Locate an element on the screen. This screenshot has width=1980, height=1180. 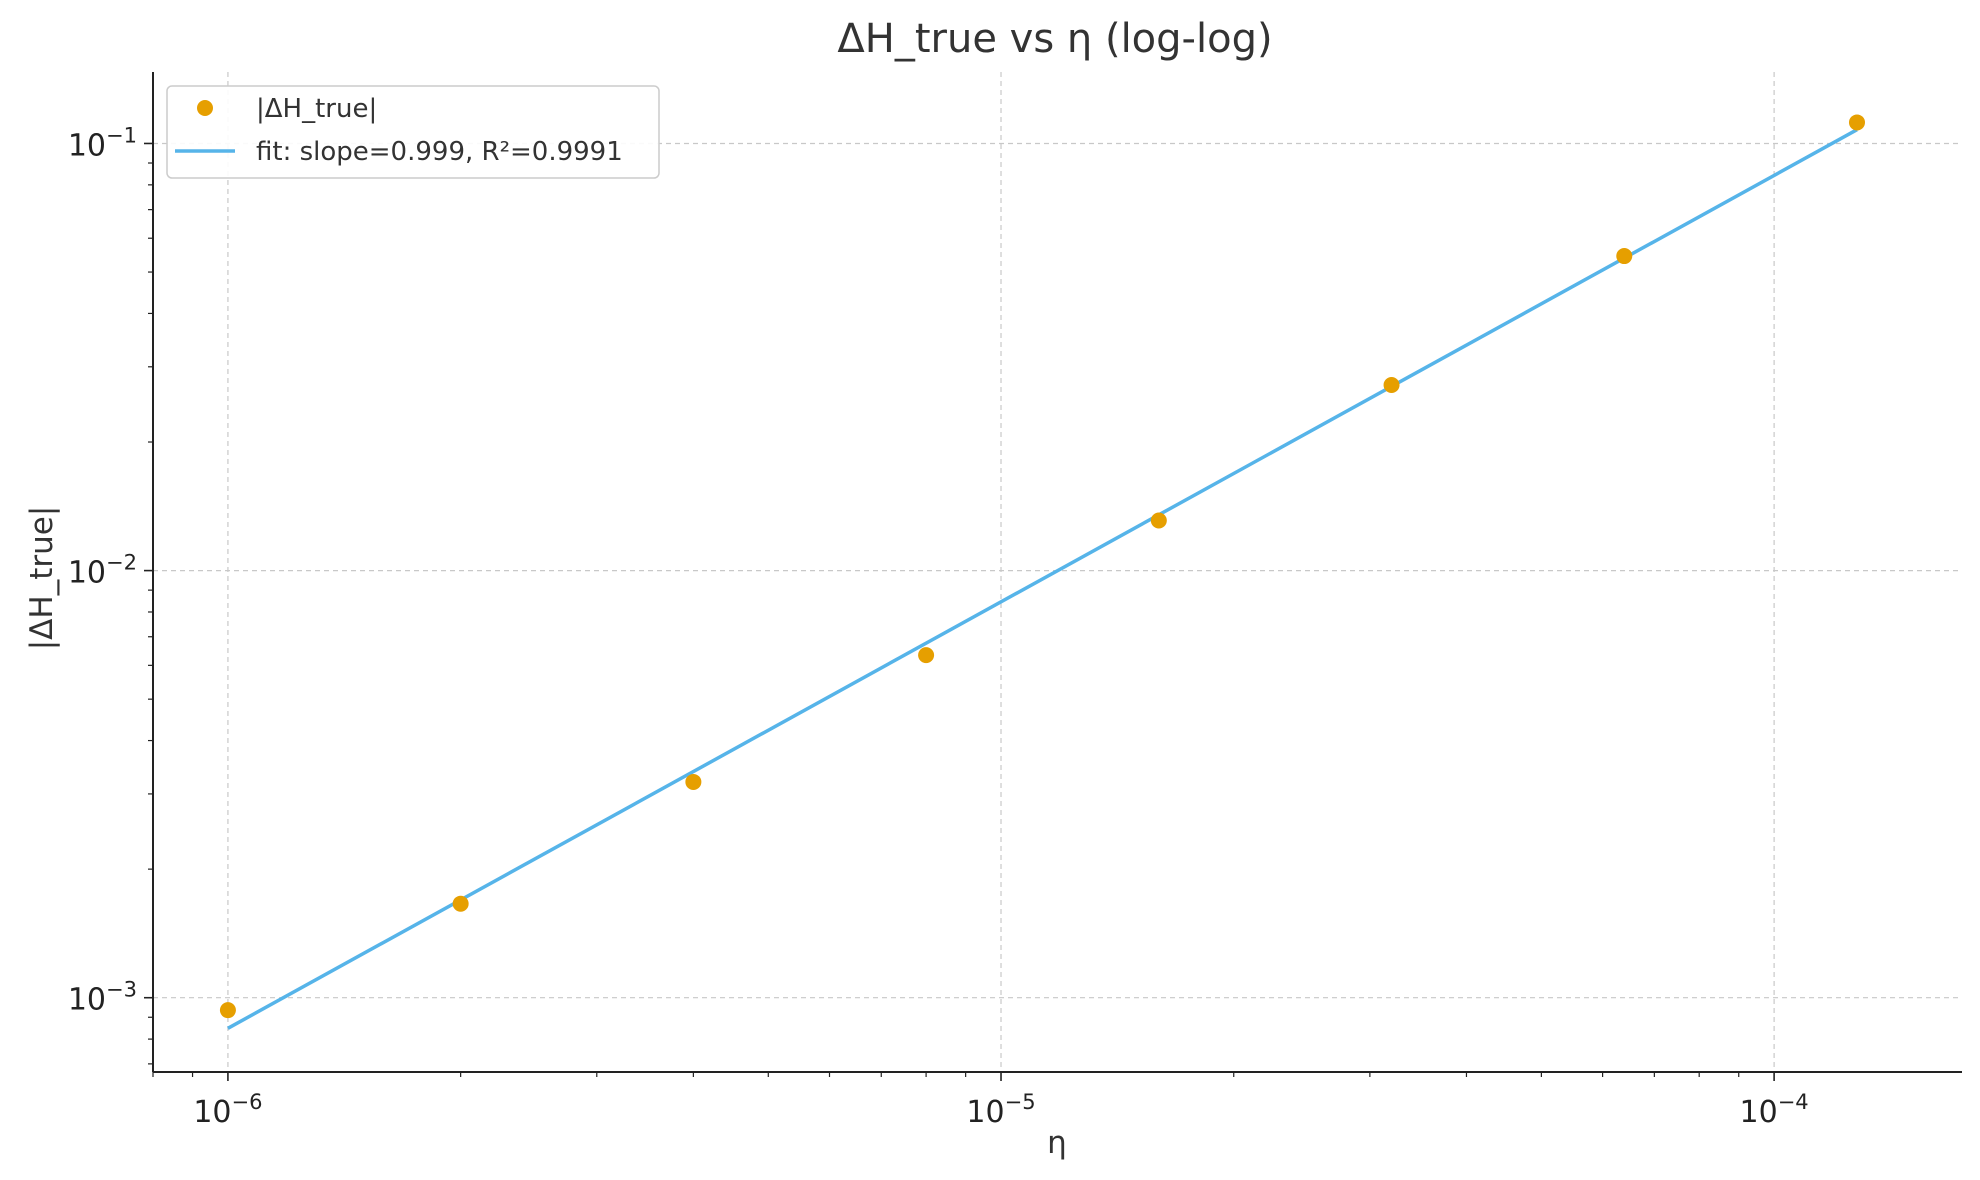
x-tick-label: 10⁻⁶ is located at coordinates (227, 1110).